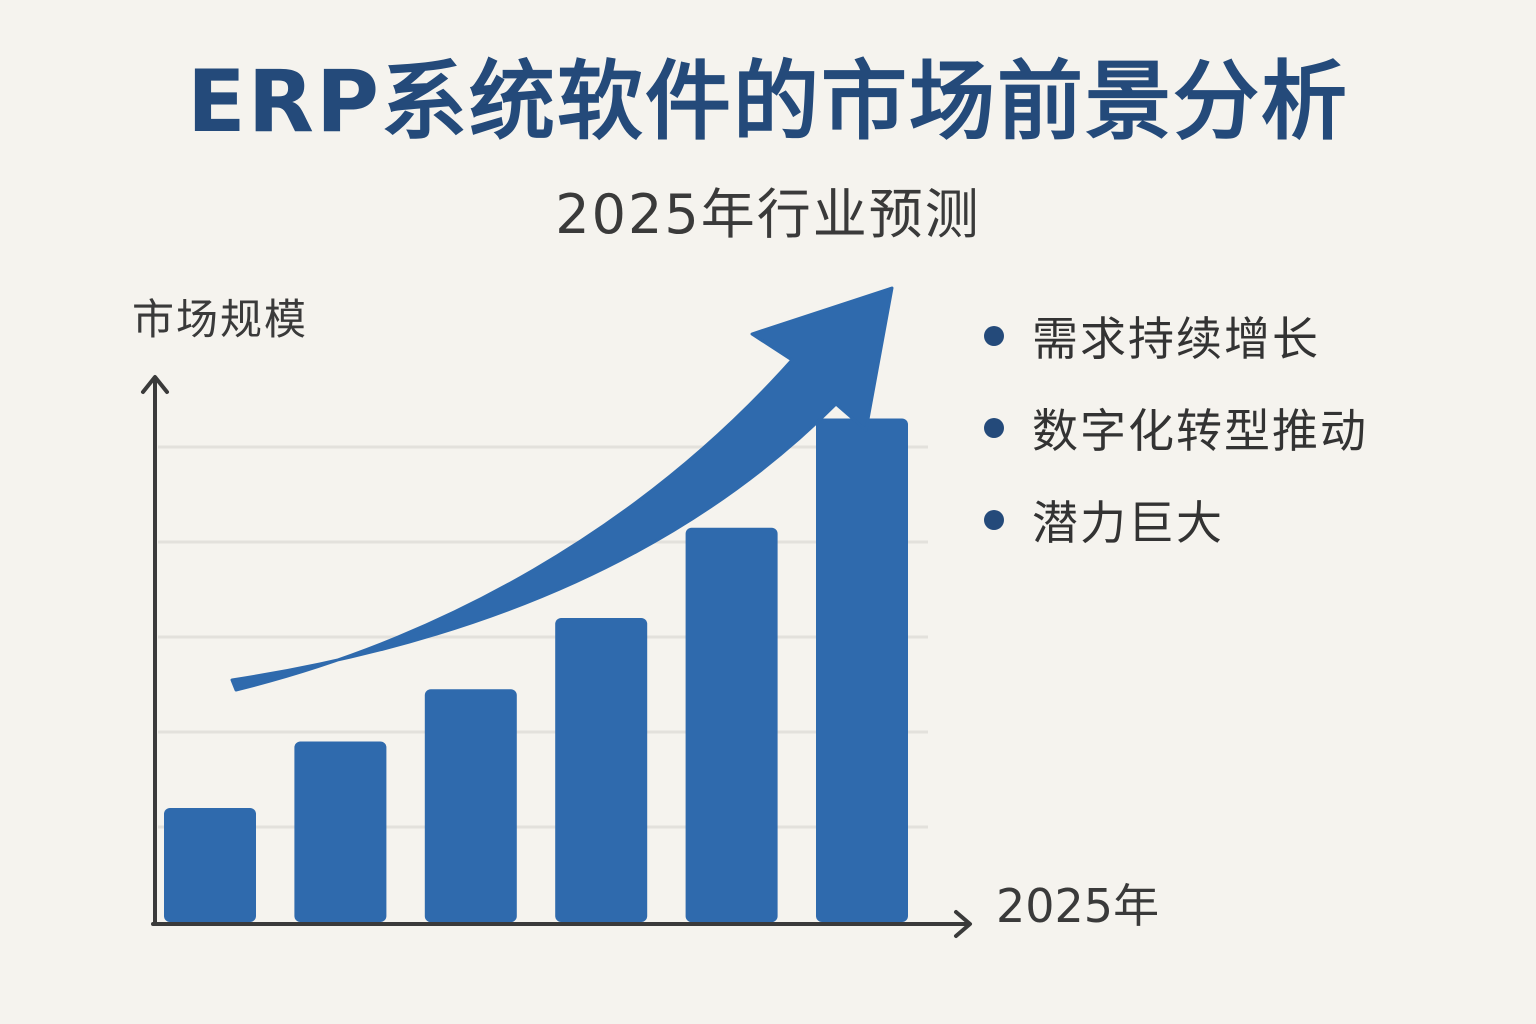 Image resolution: width=1536 pixels, height=1024 pixels. What do you see at coordinates (1200, 431) in the screenshot?
I see `bullet-label: 数字化转型推动` at bounding box center [1200, 431].